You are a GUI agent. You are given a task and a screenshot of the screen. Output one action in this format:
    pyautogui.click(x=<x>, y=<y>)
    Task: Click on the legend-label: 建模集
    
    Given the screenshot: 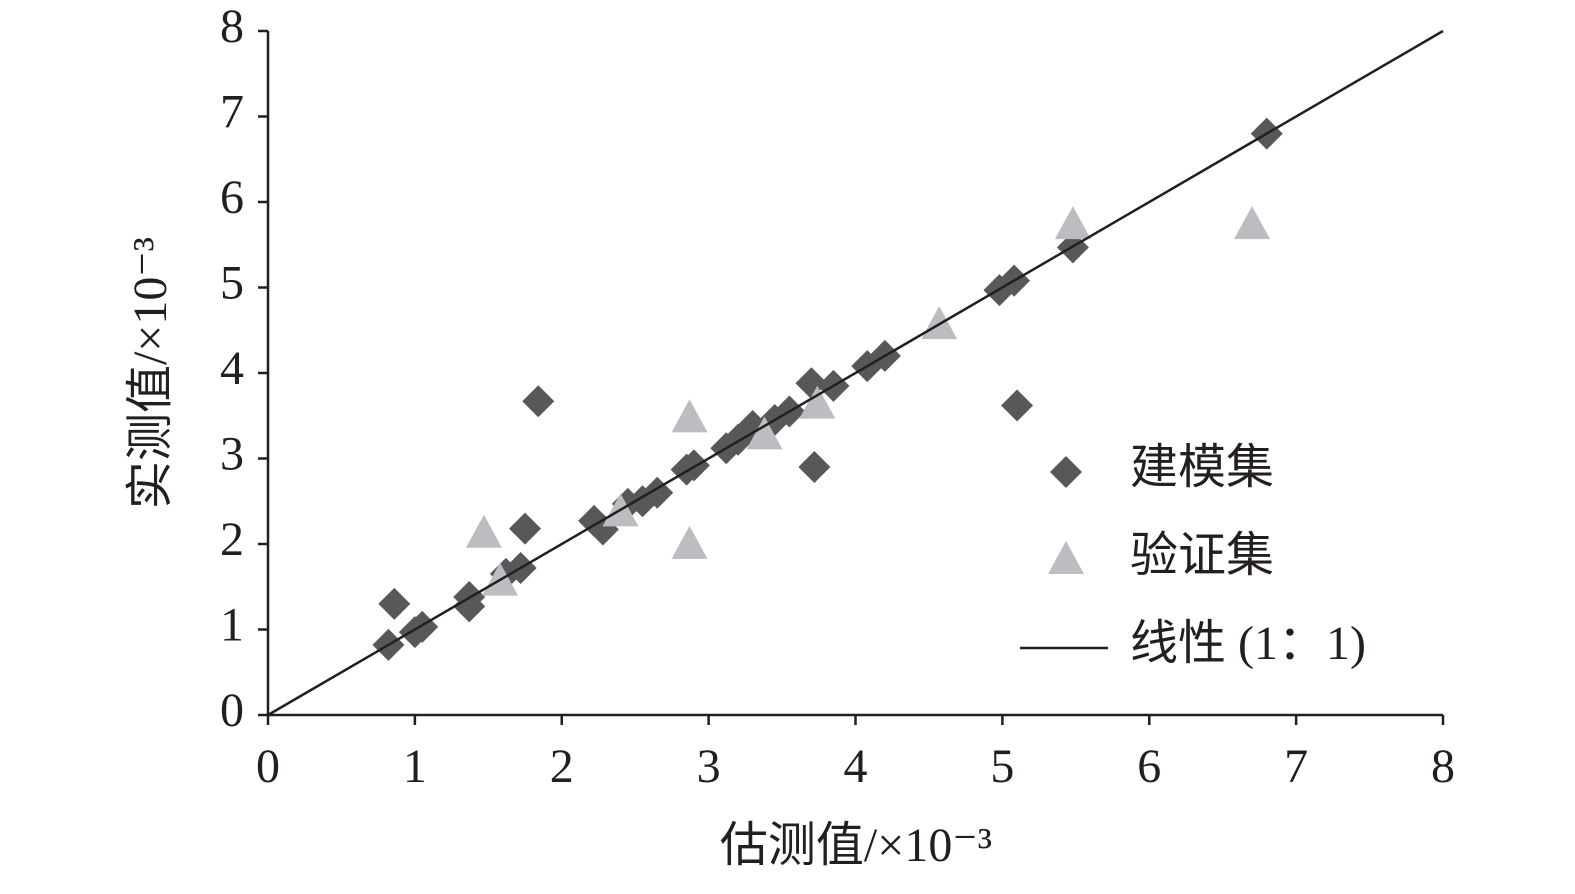 What is the action you would take?
    pyautogui.click(x=1202, y=467)
    